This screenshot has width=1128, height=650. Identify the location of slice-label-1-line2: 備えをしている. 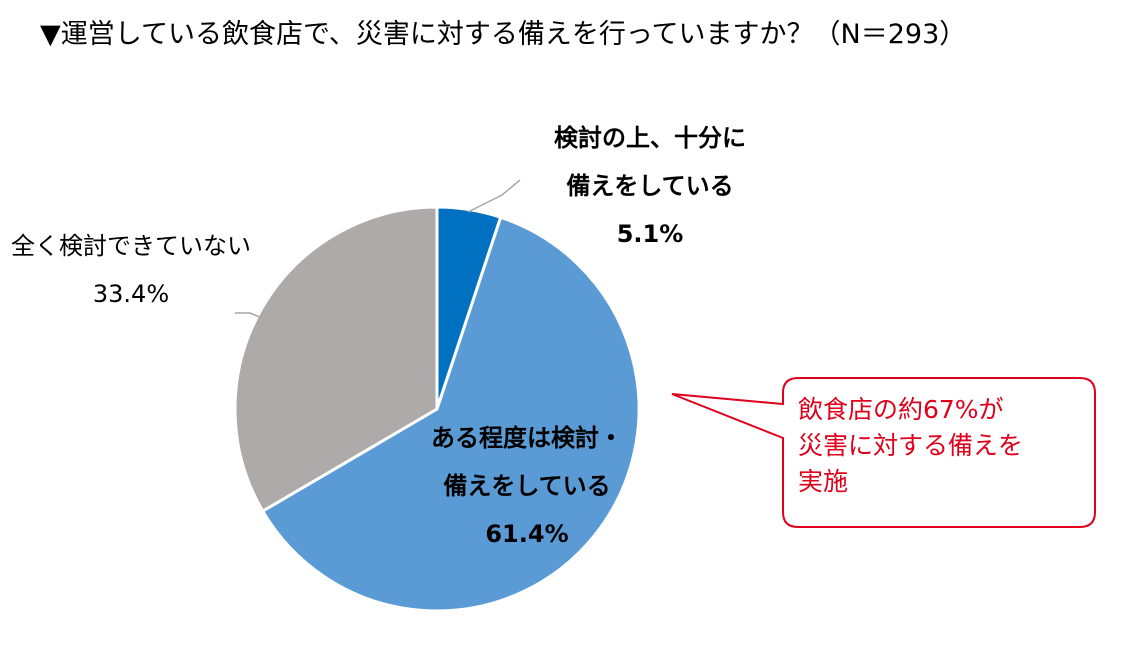
(527, 486).